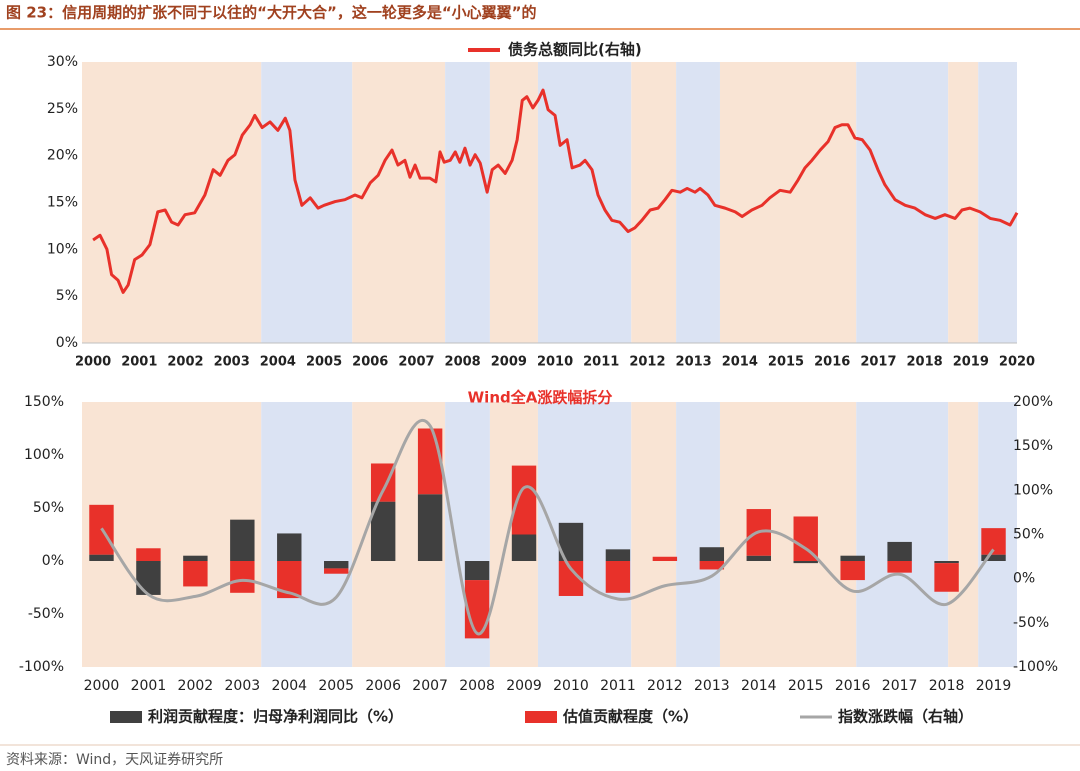 The height and width of the screenshot is (771, 1080). I want to click on legend-label: 估值贡献程度（%）, so click(630, 717).